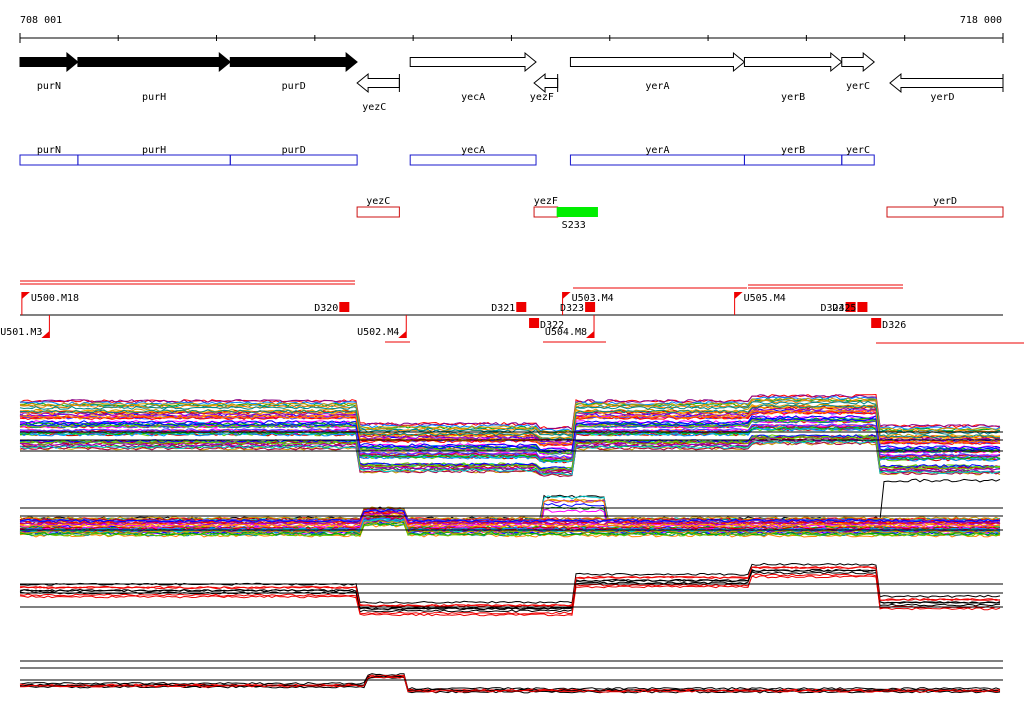  I want to click on ruler-start-label: 708 001, so click(41, 20).